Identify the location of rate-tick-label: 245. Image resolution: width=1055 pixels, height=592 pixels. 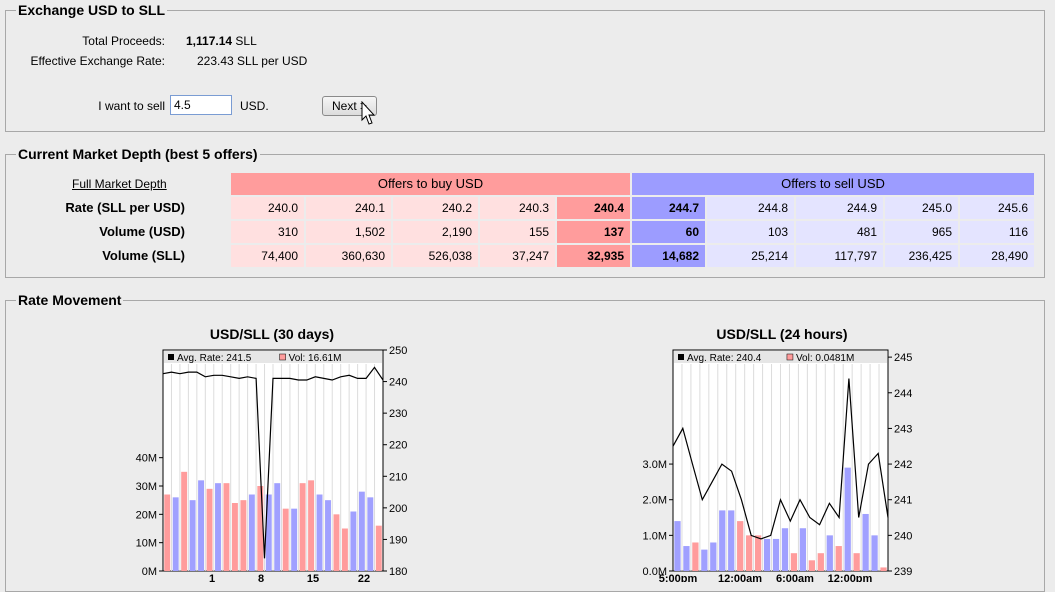
(903, 358).